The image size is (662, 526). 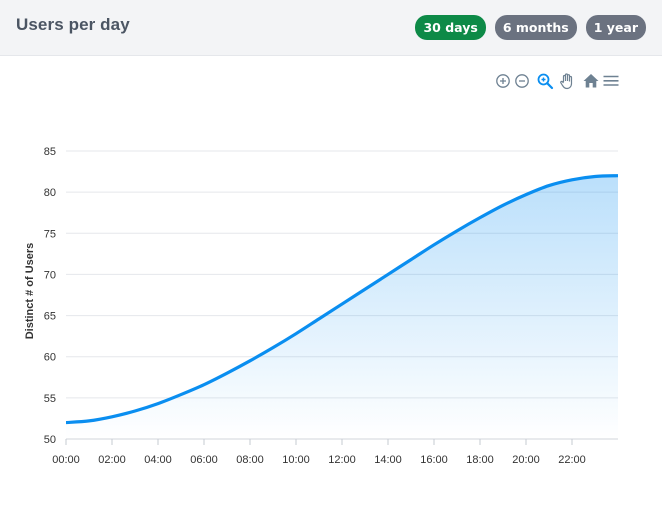 I want to click on card-header: Users per day 30 days 6 months 1 year, so click(x=331, y=28).